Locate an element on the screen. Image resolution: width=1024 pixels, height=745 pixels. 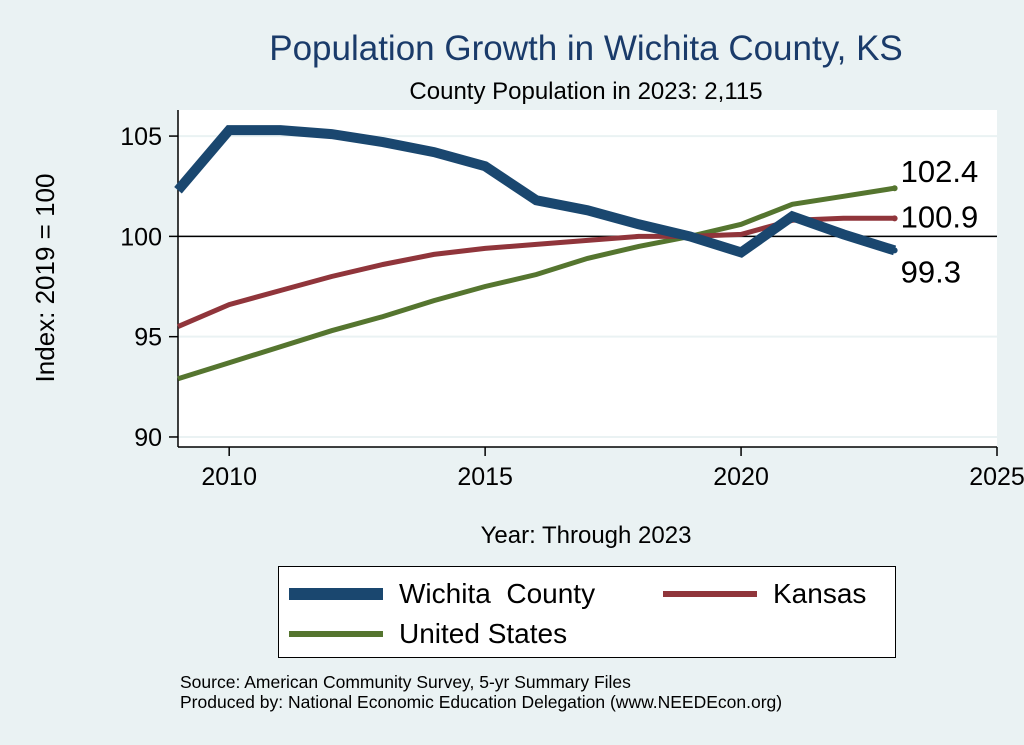
legend-swatch-wichita is located at coordinates (336, 594).